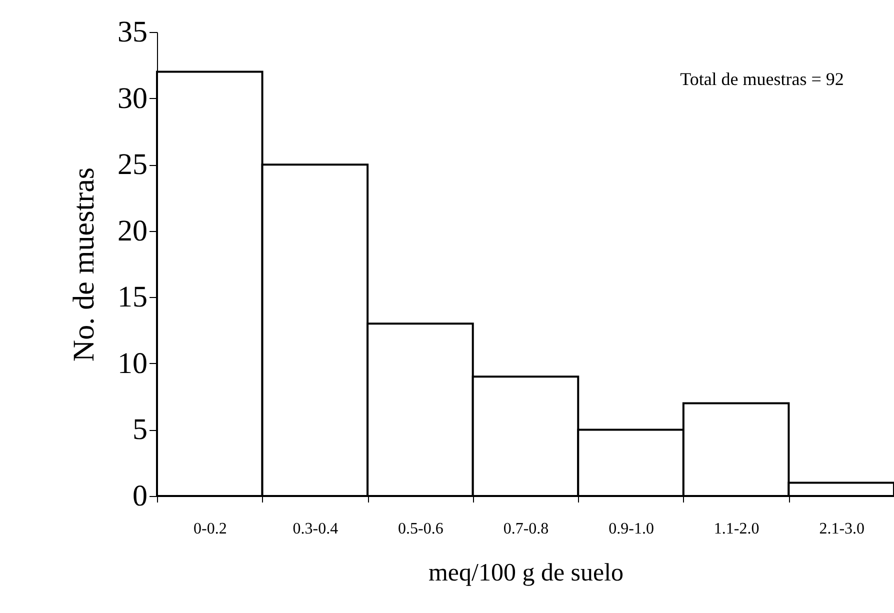 The height and width of the screenshot is (613, 894). Describe the element at coordinates (133, 297) in the screenshot. I see `y-tick-label: 15` at that location.